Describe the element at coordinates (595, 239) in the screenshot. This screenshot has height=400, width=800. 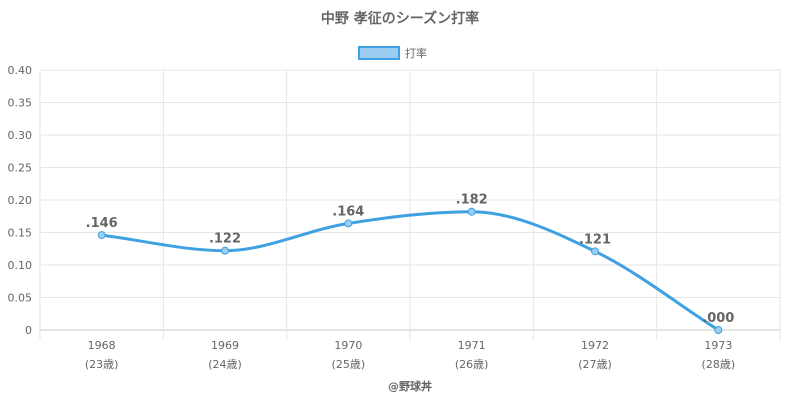
I see `data-label: .121` at that location.